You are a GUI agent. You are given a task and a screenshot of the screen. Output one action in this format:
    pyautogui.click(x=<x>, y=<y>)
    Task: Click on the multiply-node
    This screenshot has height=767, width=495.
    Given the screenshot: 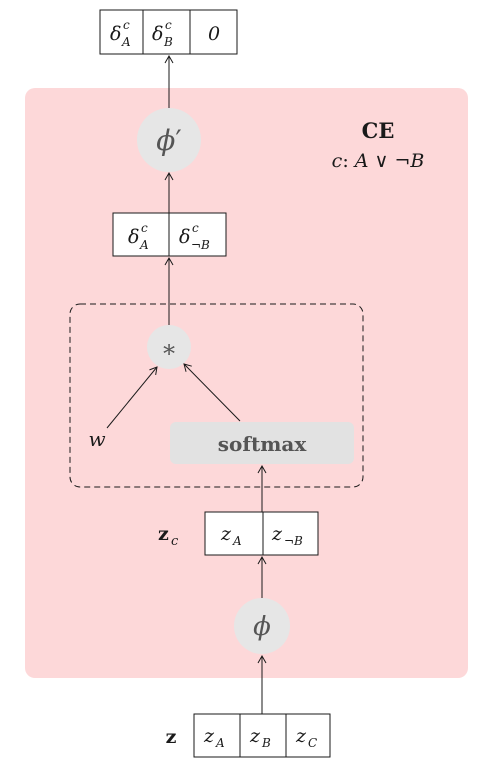 What is the action you would take?
    pyautogui.click(x=169, y=347)
    